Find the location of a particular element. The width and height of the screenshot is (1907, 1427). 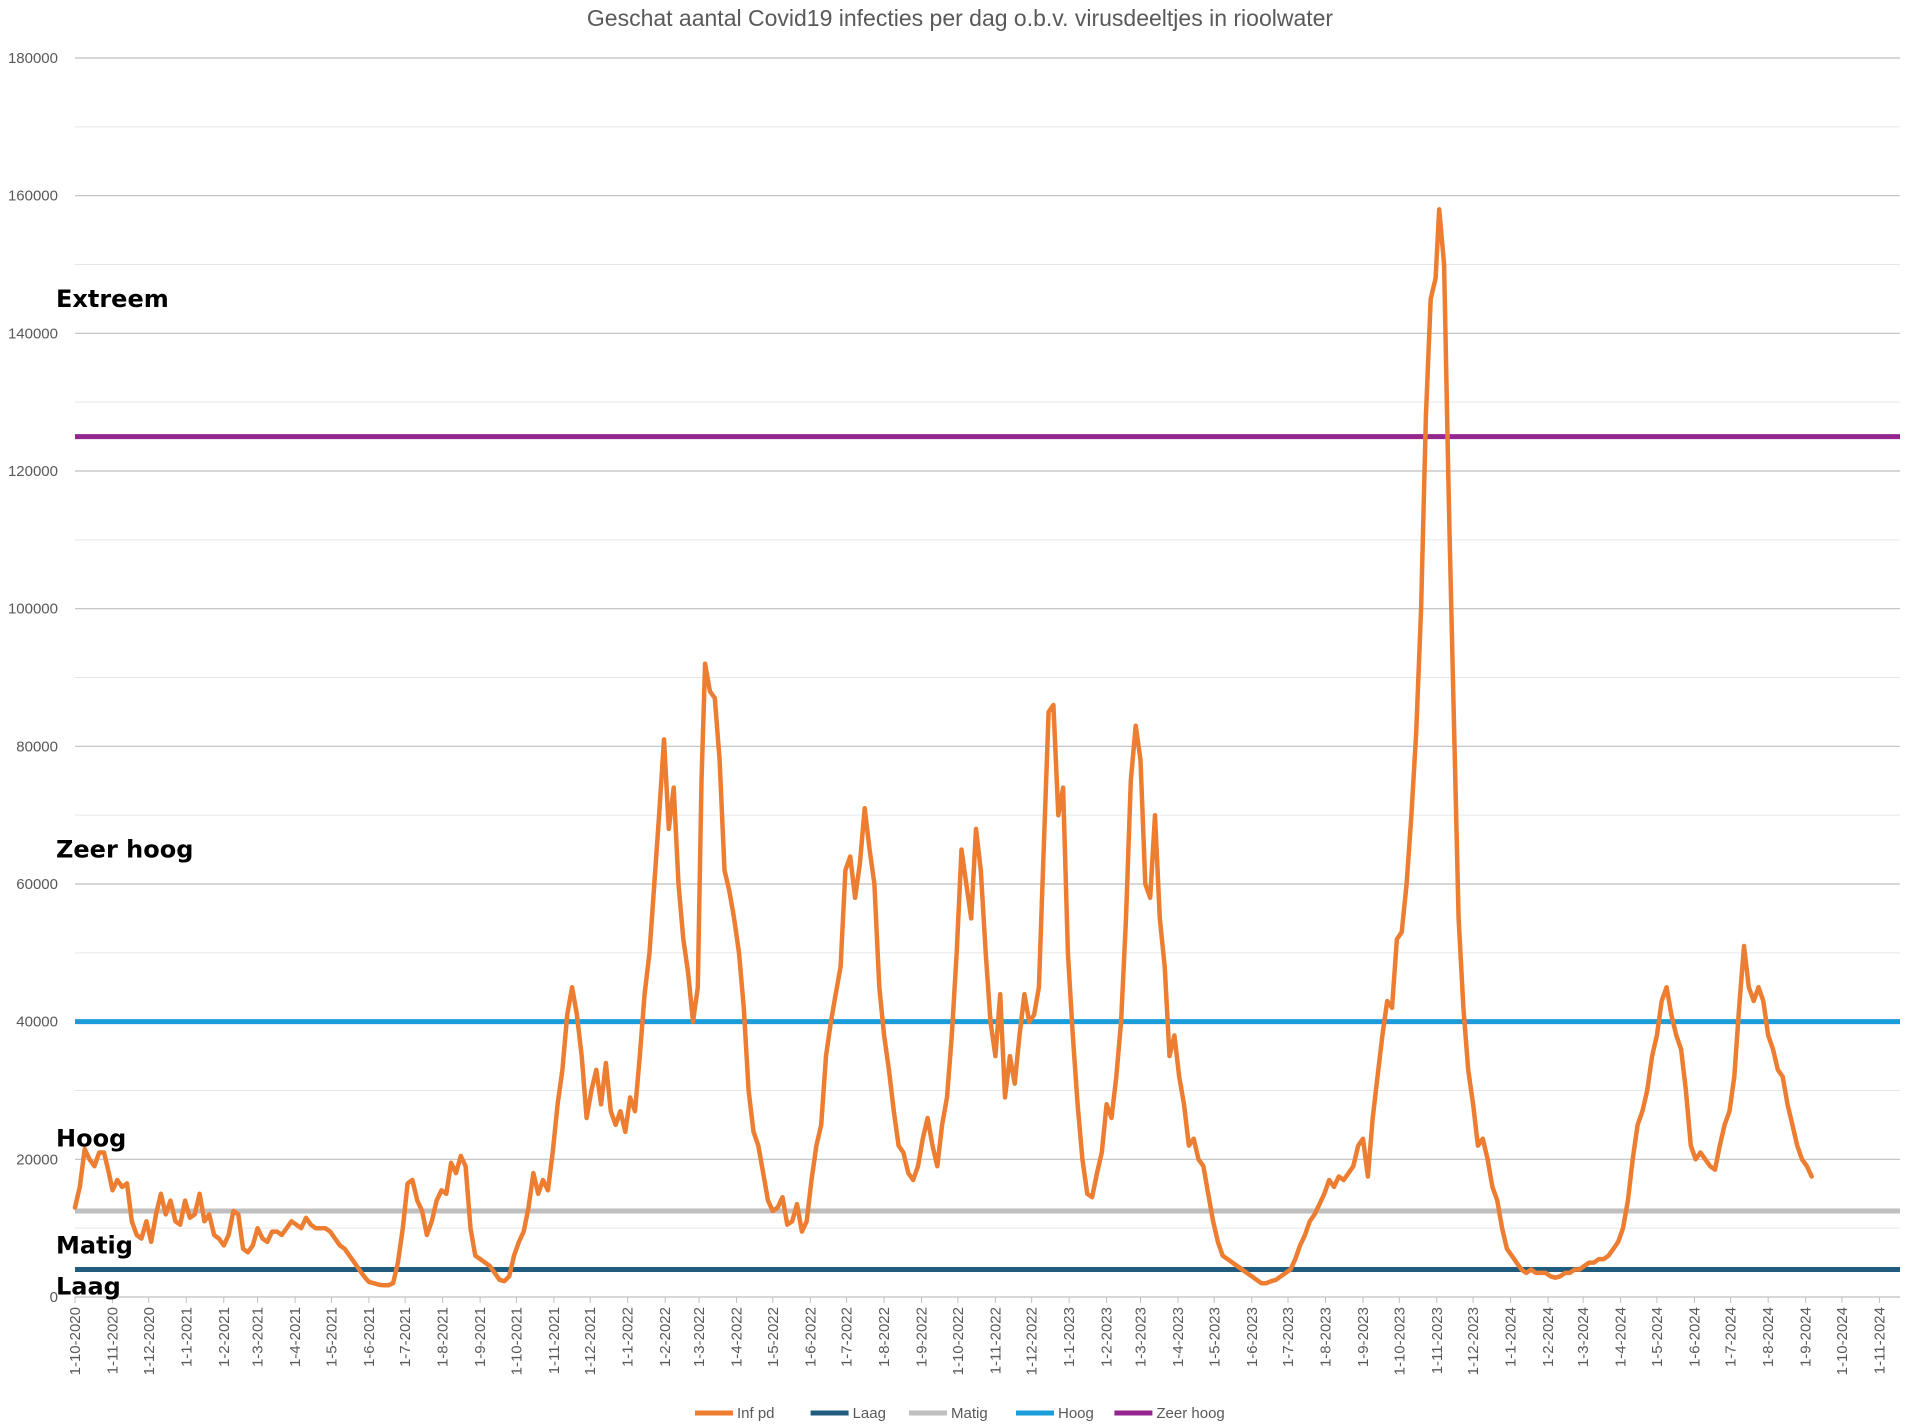

x-tick-label: 1-5-2024 is located at coordinates (1657, 1337).